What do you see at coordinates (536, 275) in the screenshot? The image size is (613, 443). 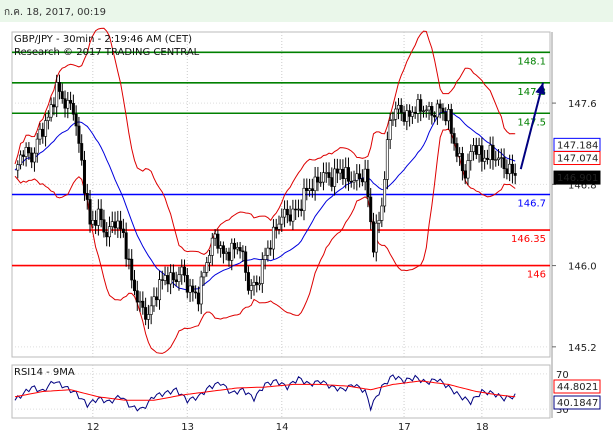 I see `price-level-label: 146` at bounding box center [536, 275].